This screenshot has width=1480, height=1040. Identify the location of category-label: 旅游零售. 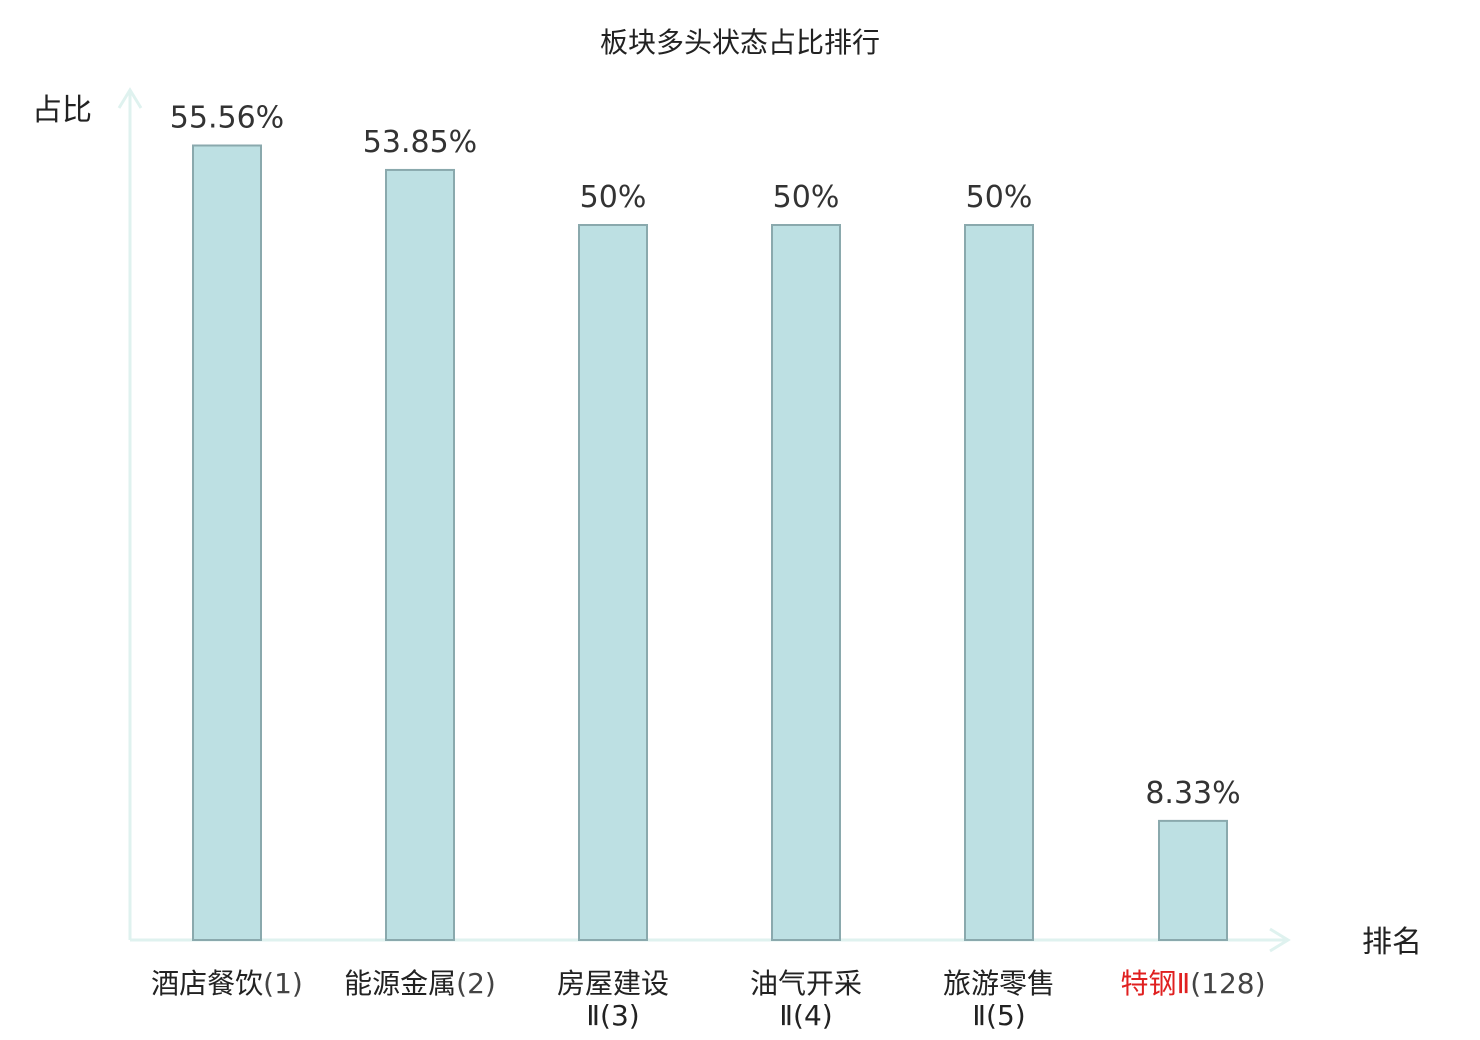
(999, 983).